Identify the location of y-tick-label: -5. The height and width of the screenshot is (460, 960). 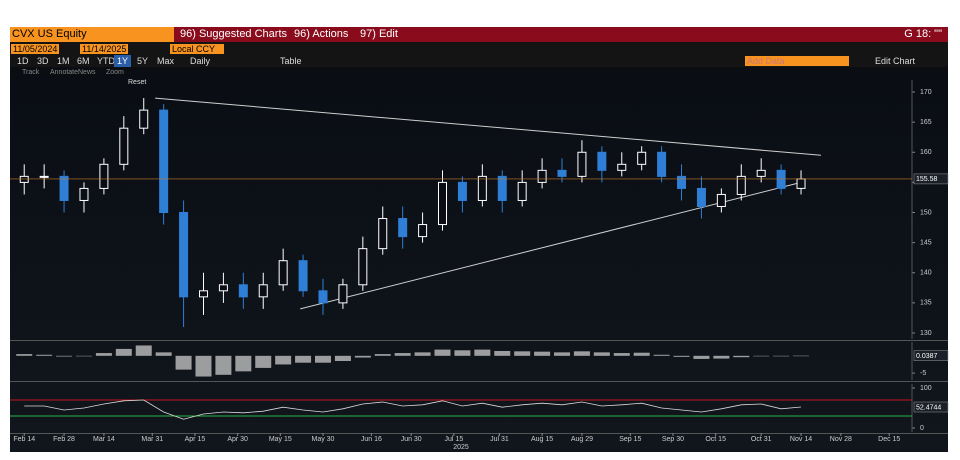
(923, 373).